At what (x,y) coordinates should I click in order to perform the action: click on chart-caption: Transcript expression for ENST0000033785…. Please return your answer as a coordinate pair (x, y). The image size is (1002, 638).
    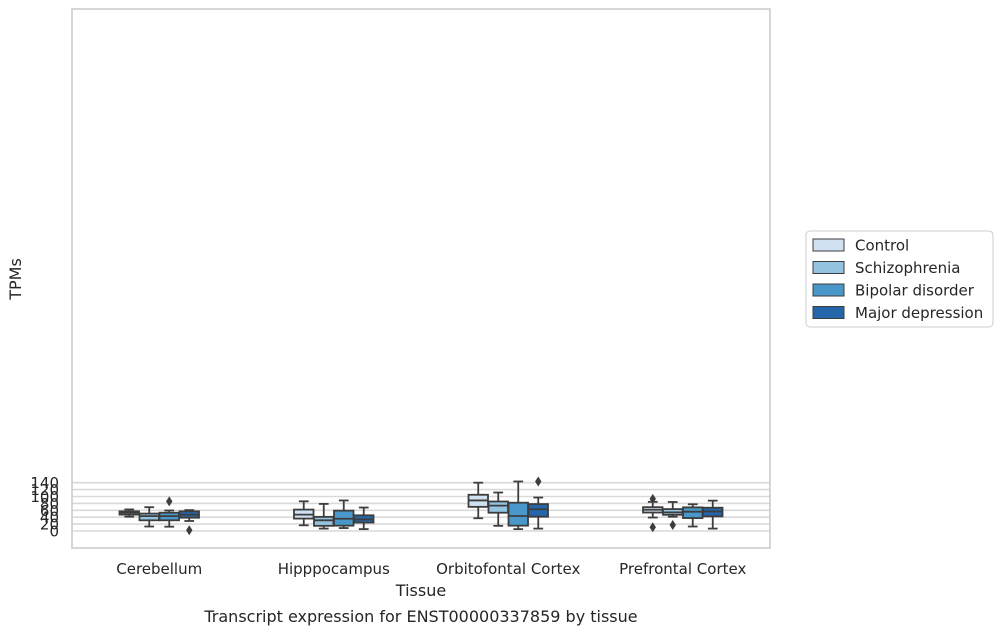
    Looking at the image, I should click on (420, 616).